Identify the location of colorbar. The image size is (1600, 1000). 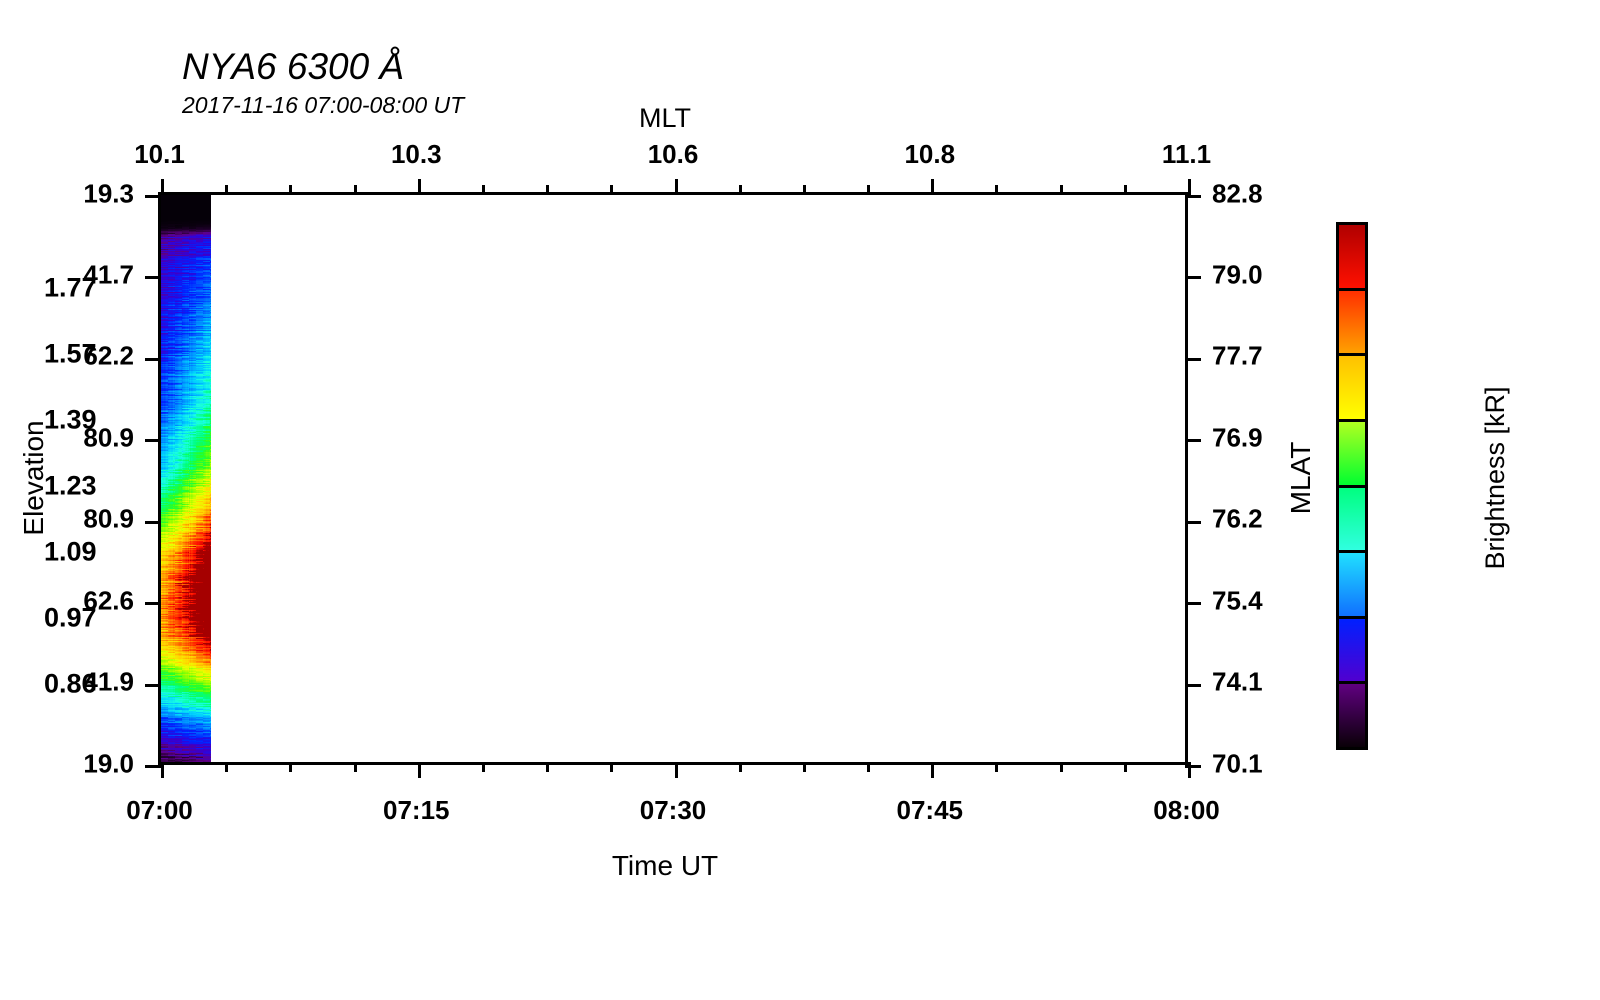
(1352, 486).